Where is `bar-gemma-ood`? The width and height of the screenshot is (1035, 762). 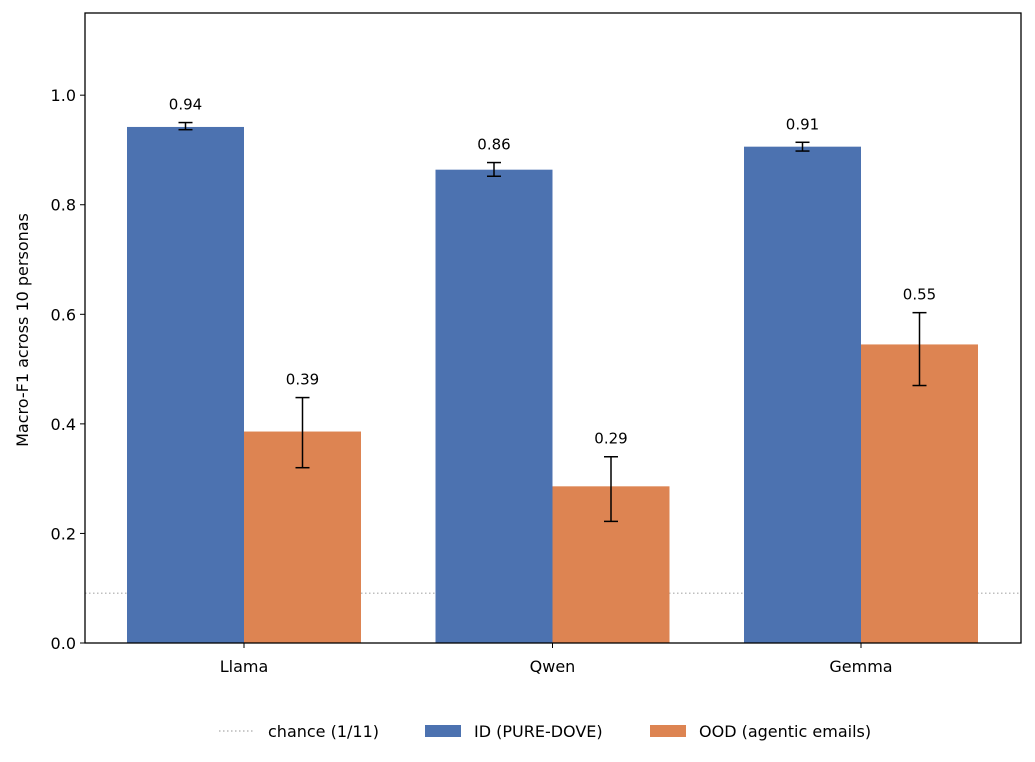
bar-gemma-ood is located at coordinates (919, 493).